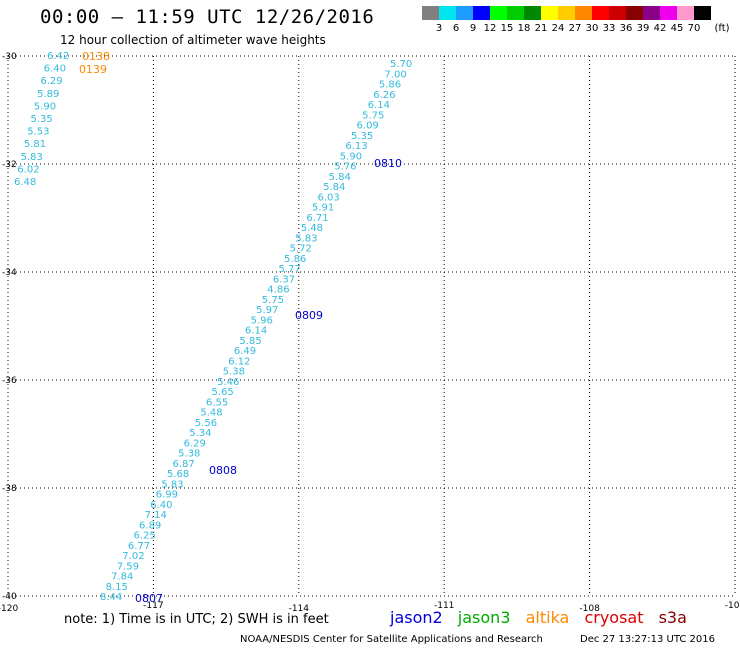 The width and height of the screenshot is (740, 650). Describe the element at coordinates (245, 351) in the screenshot. I see `swh-value: 6.49` at that location.